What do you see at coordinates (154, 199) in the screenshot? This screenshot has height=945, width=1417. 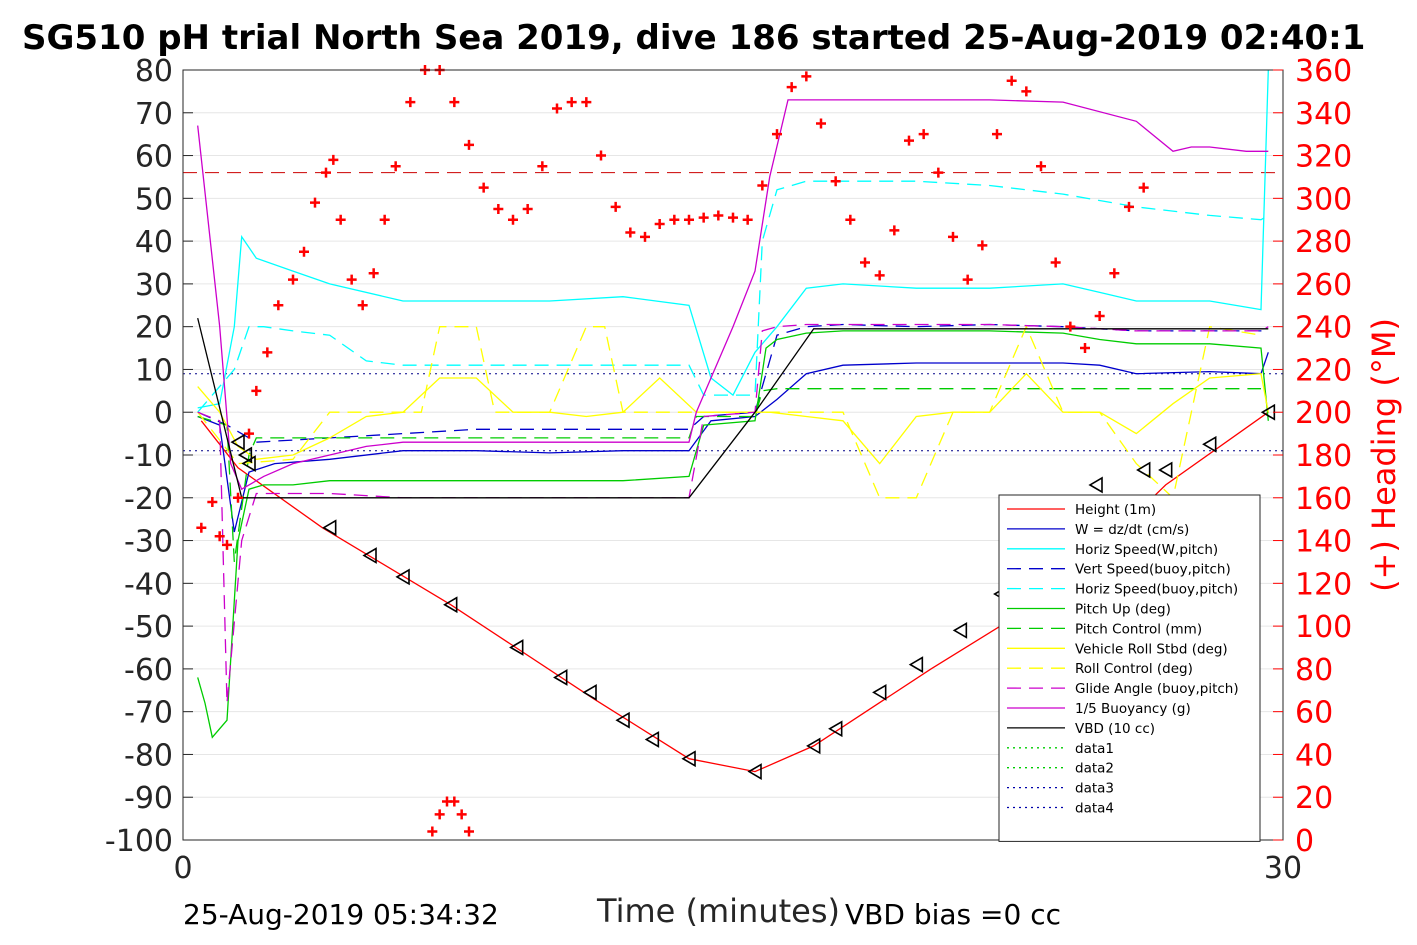 I see `y-tick-label: 50` at bounding box center [154, 199].